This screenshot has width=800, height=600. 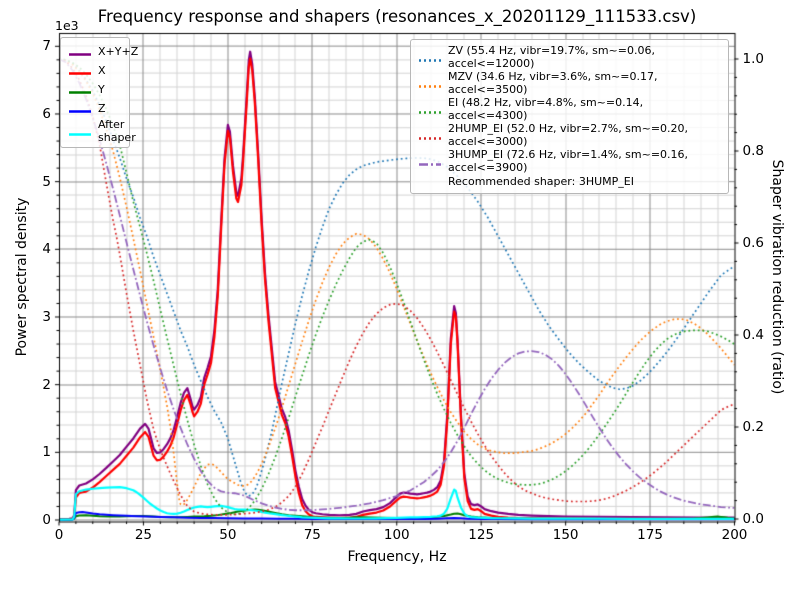 What do you see at coordinates (46, 181) in the screenshot?
I see `y-left-tick-label: 5` at bounding box center [46, 181].